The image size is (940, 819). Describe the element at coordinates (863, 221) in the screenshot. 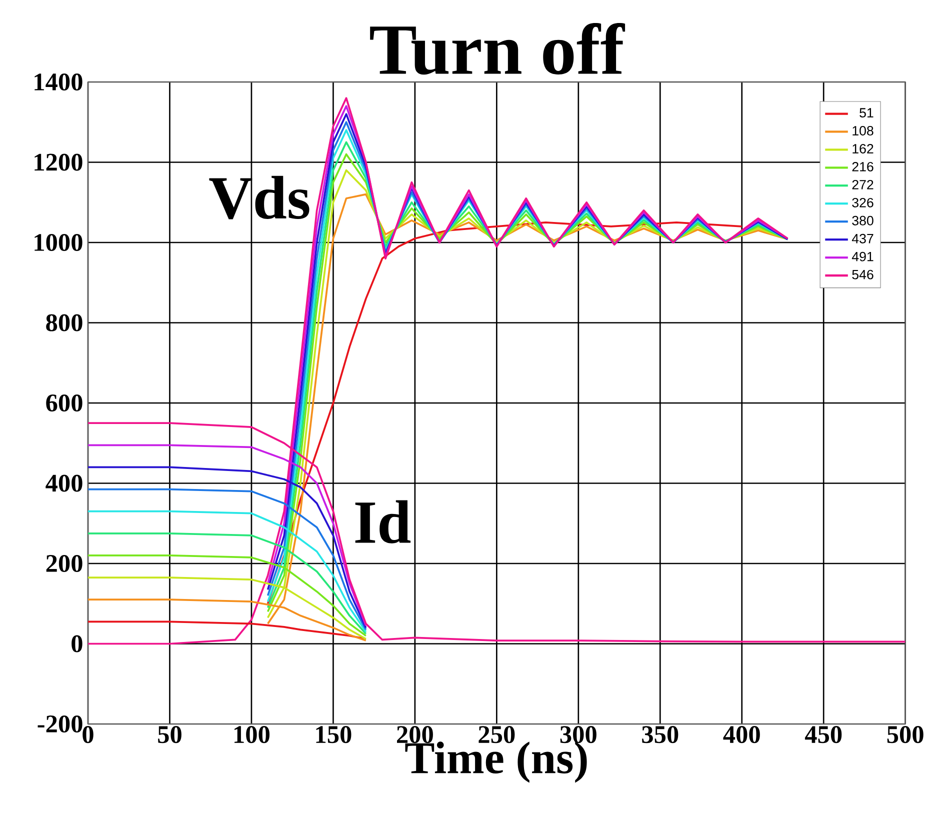

I see `legend-label: 380` at that location.